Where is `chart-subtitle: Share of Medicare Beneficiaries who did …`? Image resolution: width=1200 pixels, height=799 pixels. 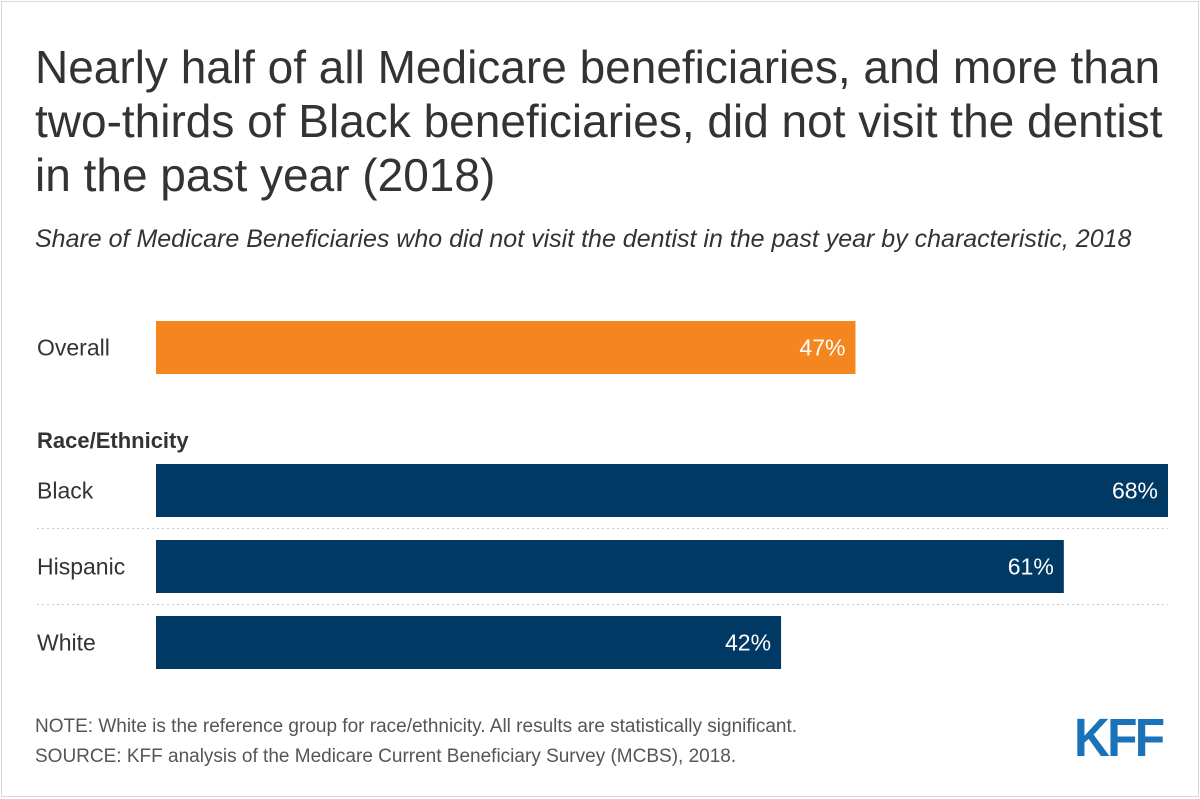
chart-subtitle: Share of Medicare Beneficiaries who did … is located at coordinates (583, 239).